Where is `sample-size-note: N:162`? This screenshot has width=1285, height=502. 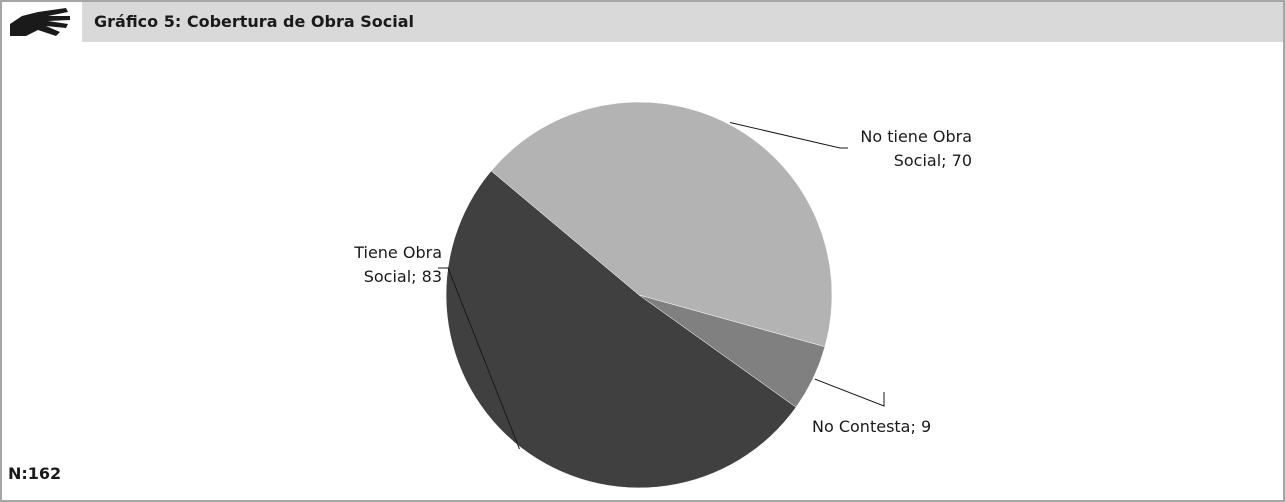
sample-size-note: N:162 is located at coordinates (35, 473).